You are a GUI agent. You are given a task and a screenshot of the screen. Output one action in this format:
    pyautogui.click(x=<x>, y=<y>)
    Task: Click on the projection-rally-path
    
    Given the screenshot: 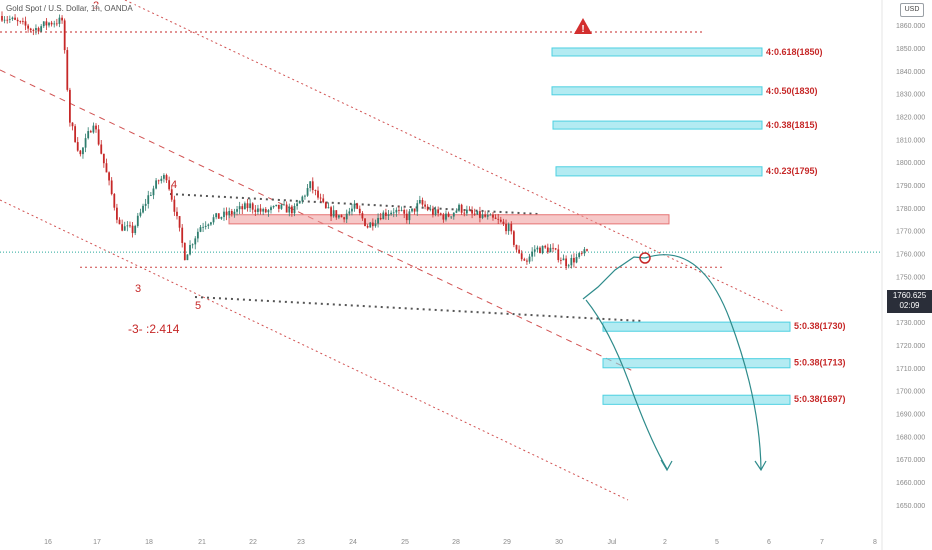 What is the action you would take?
    pyautogui.click(x=614, y=278)
    